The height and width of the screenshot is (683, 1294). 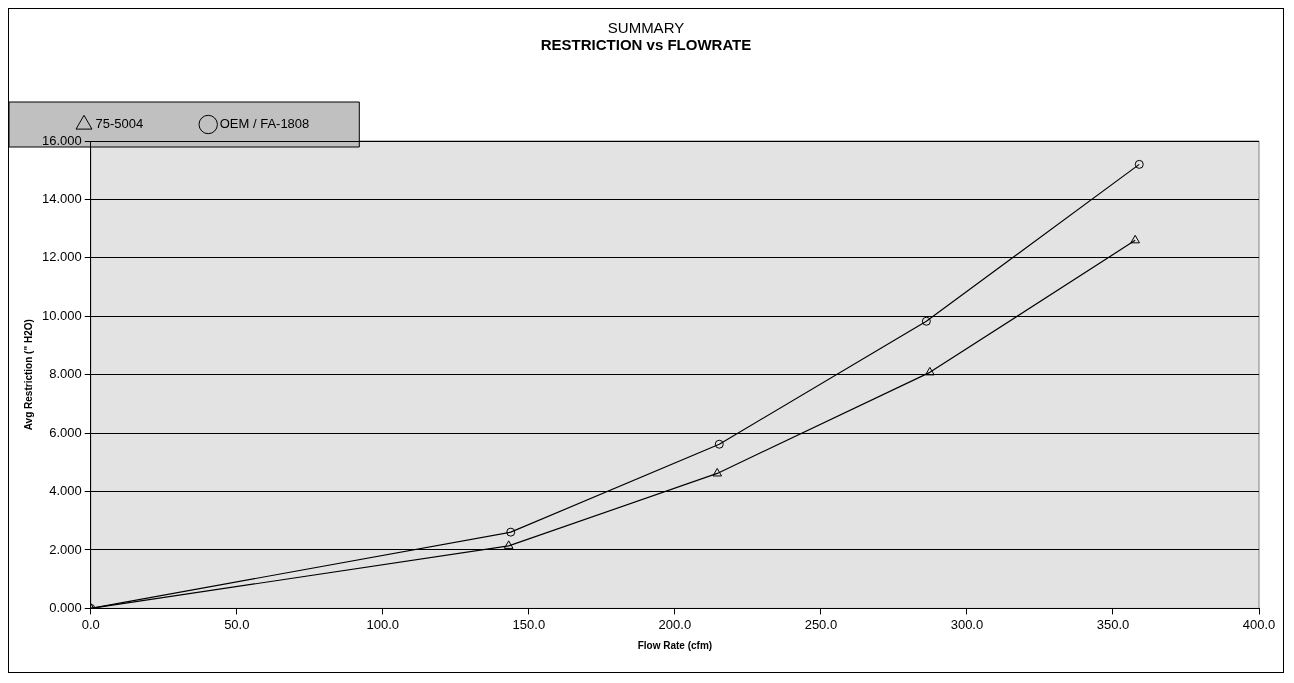 What do you see at coordinates (675, 645) in the screenshot?
I see `x-axis-title: Flow Rate (cfm)` at bounding box center [675, 645].